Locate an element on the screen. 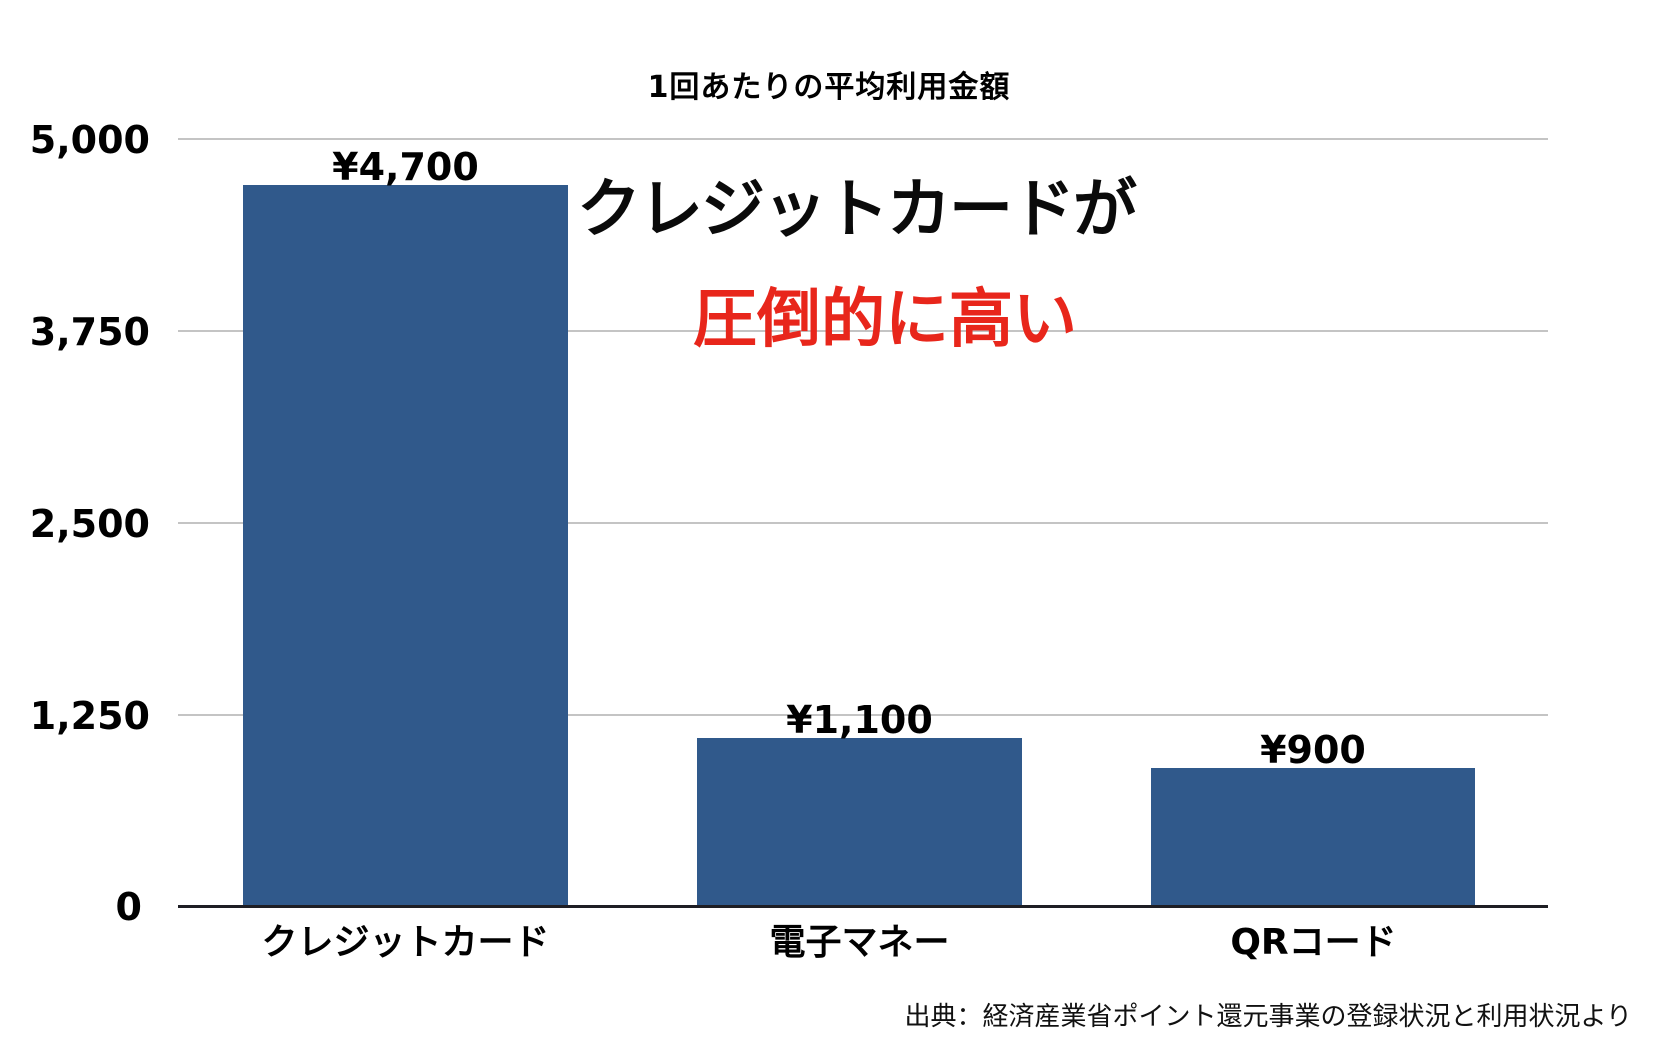  bar-qr-code is located at coordinates (1313, 837).